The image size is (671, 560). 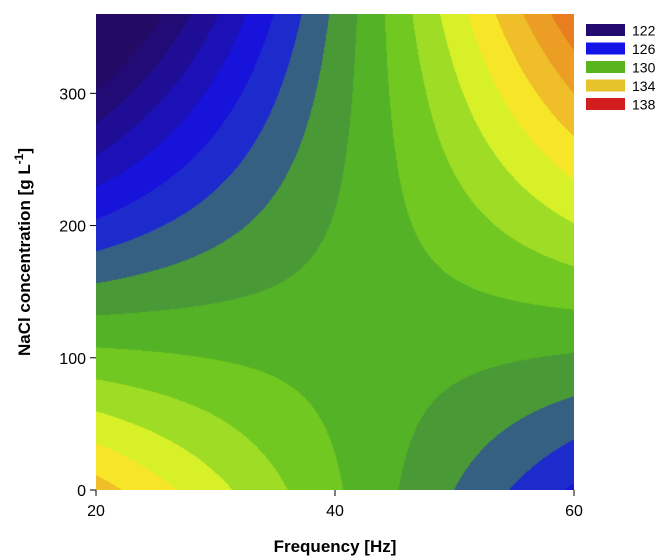 I want to click on y-axis-title-group: NaCl concentration [g L-1], so click(x=23, y=252).